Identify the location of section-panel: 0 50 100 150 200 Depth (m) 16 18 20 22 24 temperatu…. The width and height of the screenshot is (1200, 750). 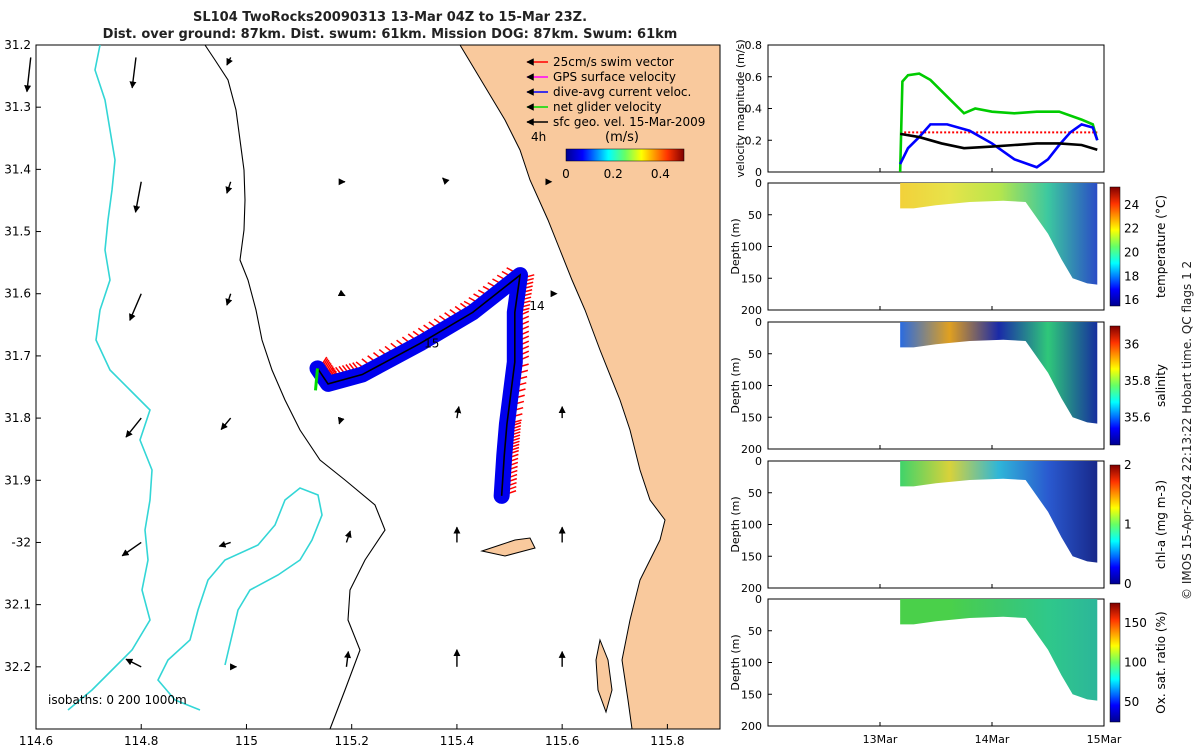
(948, 247).